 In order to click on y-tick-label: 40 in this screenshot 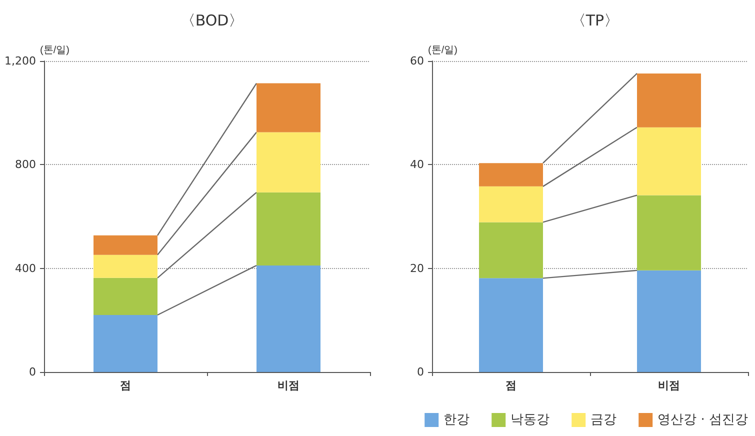, I will do `click(417, 165)`.